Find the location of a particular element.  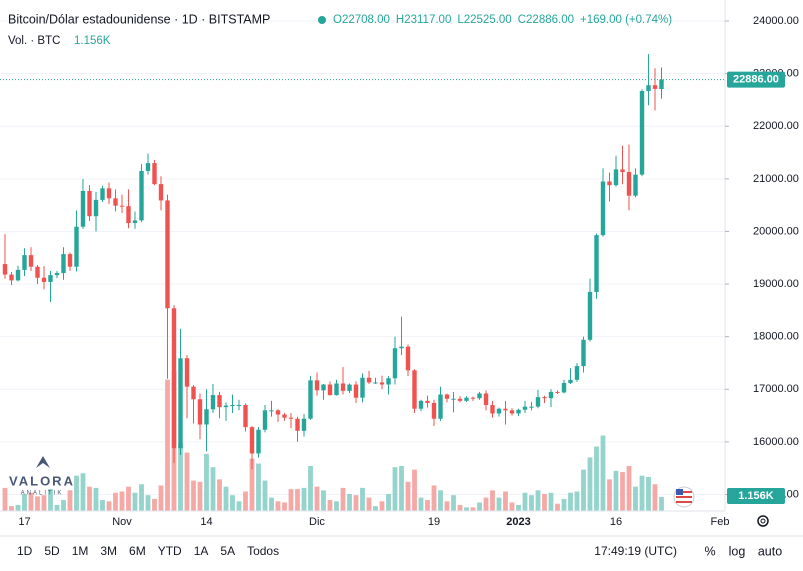

status-dot is located at coordinates (322, 20).